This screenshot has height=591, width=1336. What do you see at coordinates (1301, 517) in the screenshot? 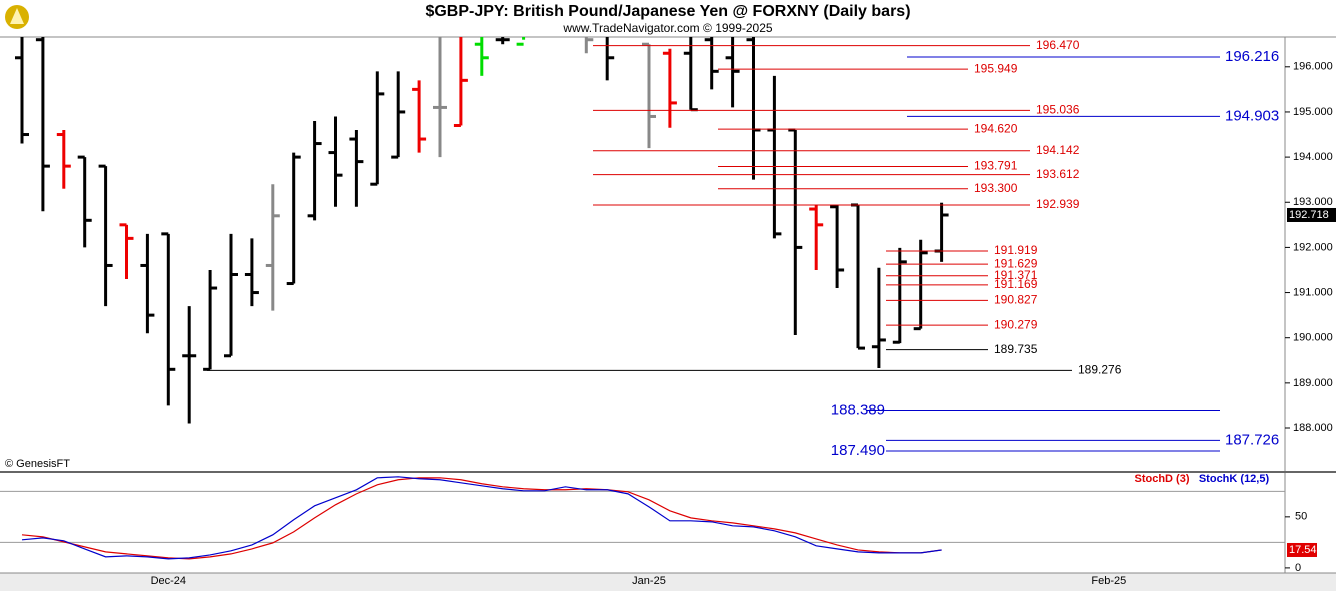
I see `y-tick-label: 50` at bounding box center [1301, 517].